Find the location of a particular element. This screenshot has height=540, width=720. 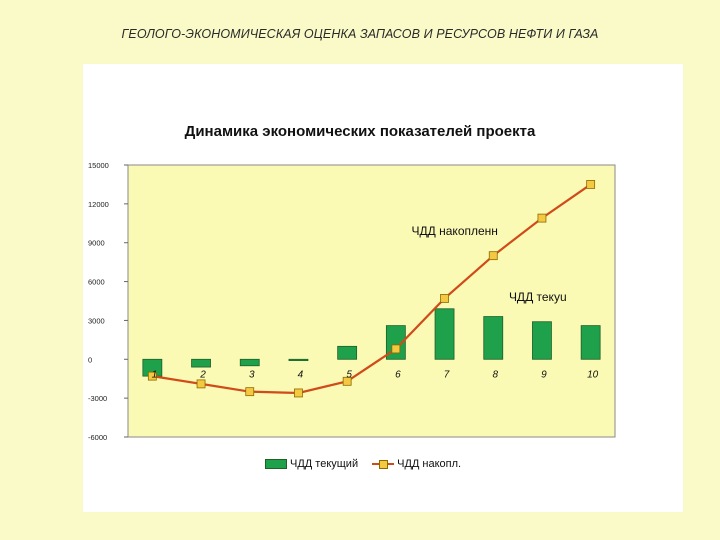

y-tick-label: 3000 is located at coordinates (96, 320).